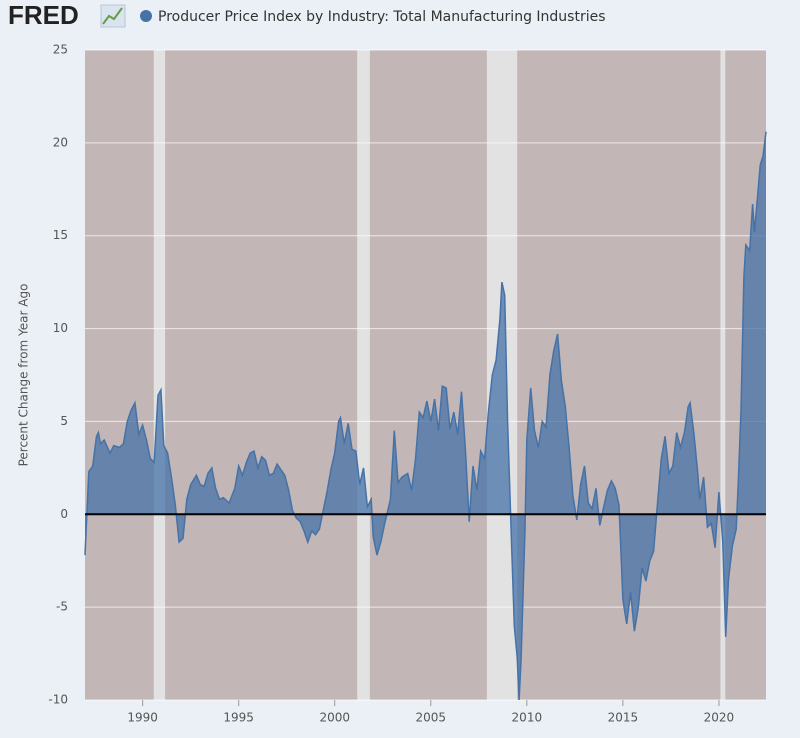 The height and width of the screenshot is (738, 800). I want to click on y-tick-label: 5, so click(64, 421).